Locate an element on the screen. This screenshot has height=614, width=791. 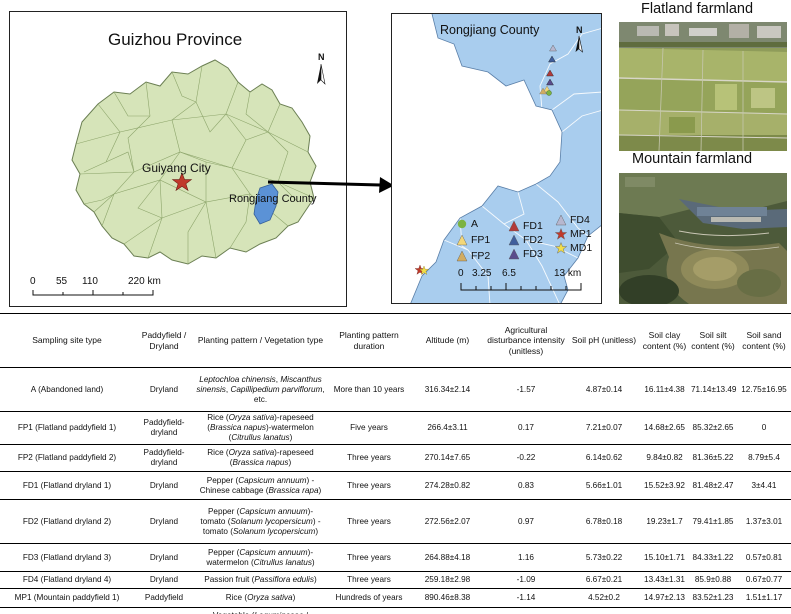
altitude-cell: 259.18±2.98 is located at coordinates (447, 579).